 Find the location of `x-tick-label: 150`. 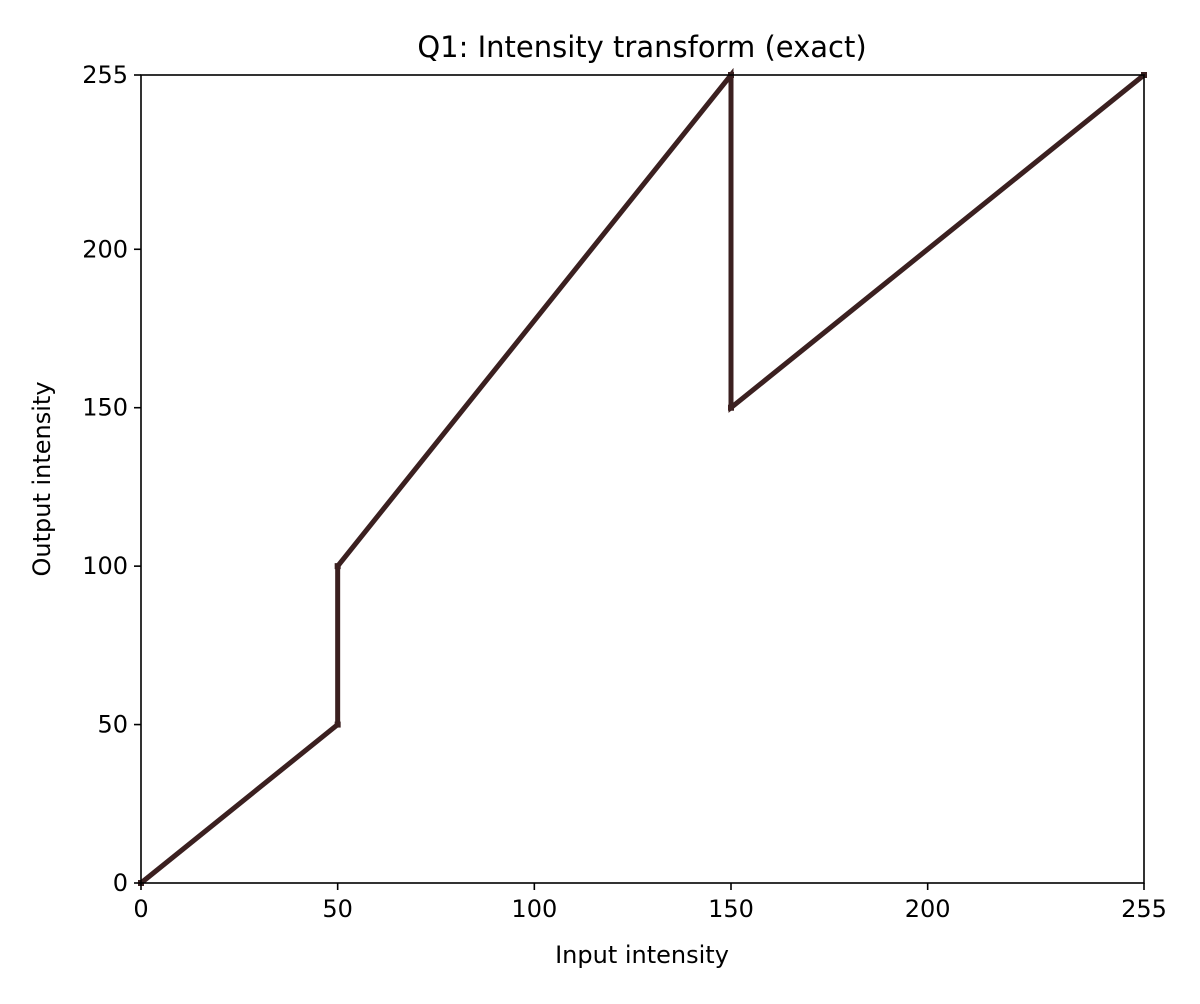

x-tick-label: 150 is located at coordinates (731, 909).